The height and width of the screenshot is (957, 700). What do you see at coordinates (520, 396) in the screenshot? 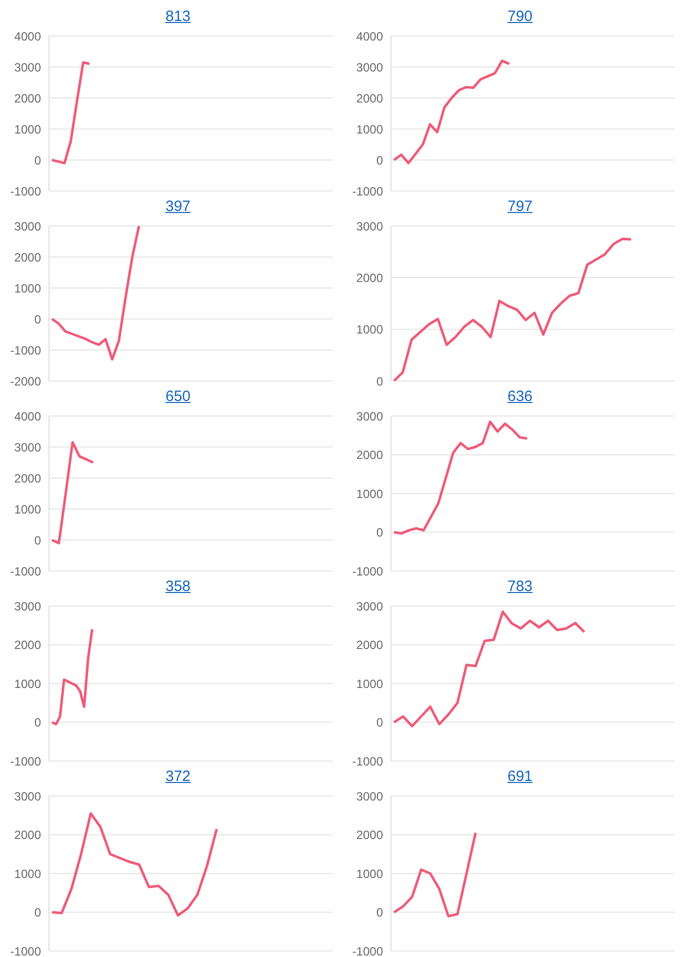
I see `chart-title: 636` at bounding box center [520, 396].